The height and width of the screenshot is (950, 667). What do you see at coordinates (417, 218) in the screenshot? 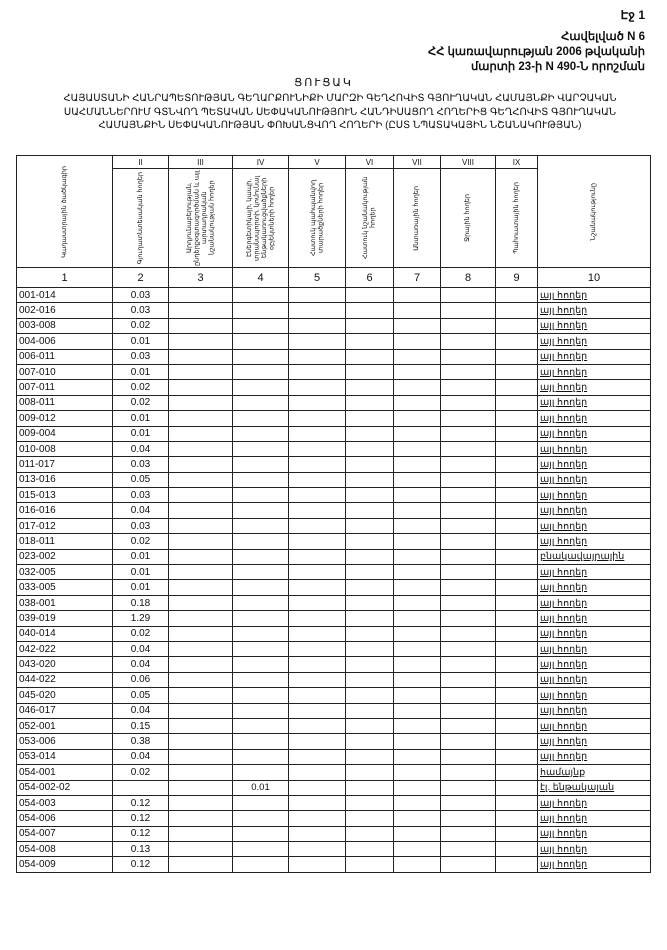
I see `column-header: Անտառային հողեր` at bounding box center [417, 218].